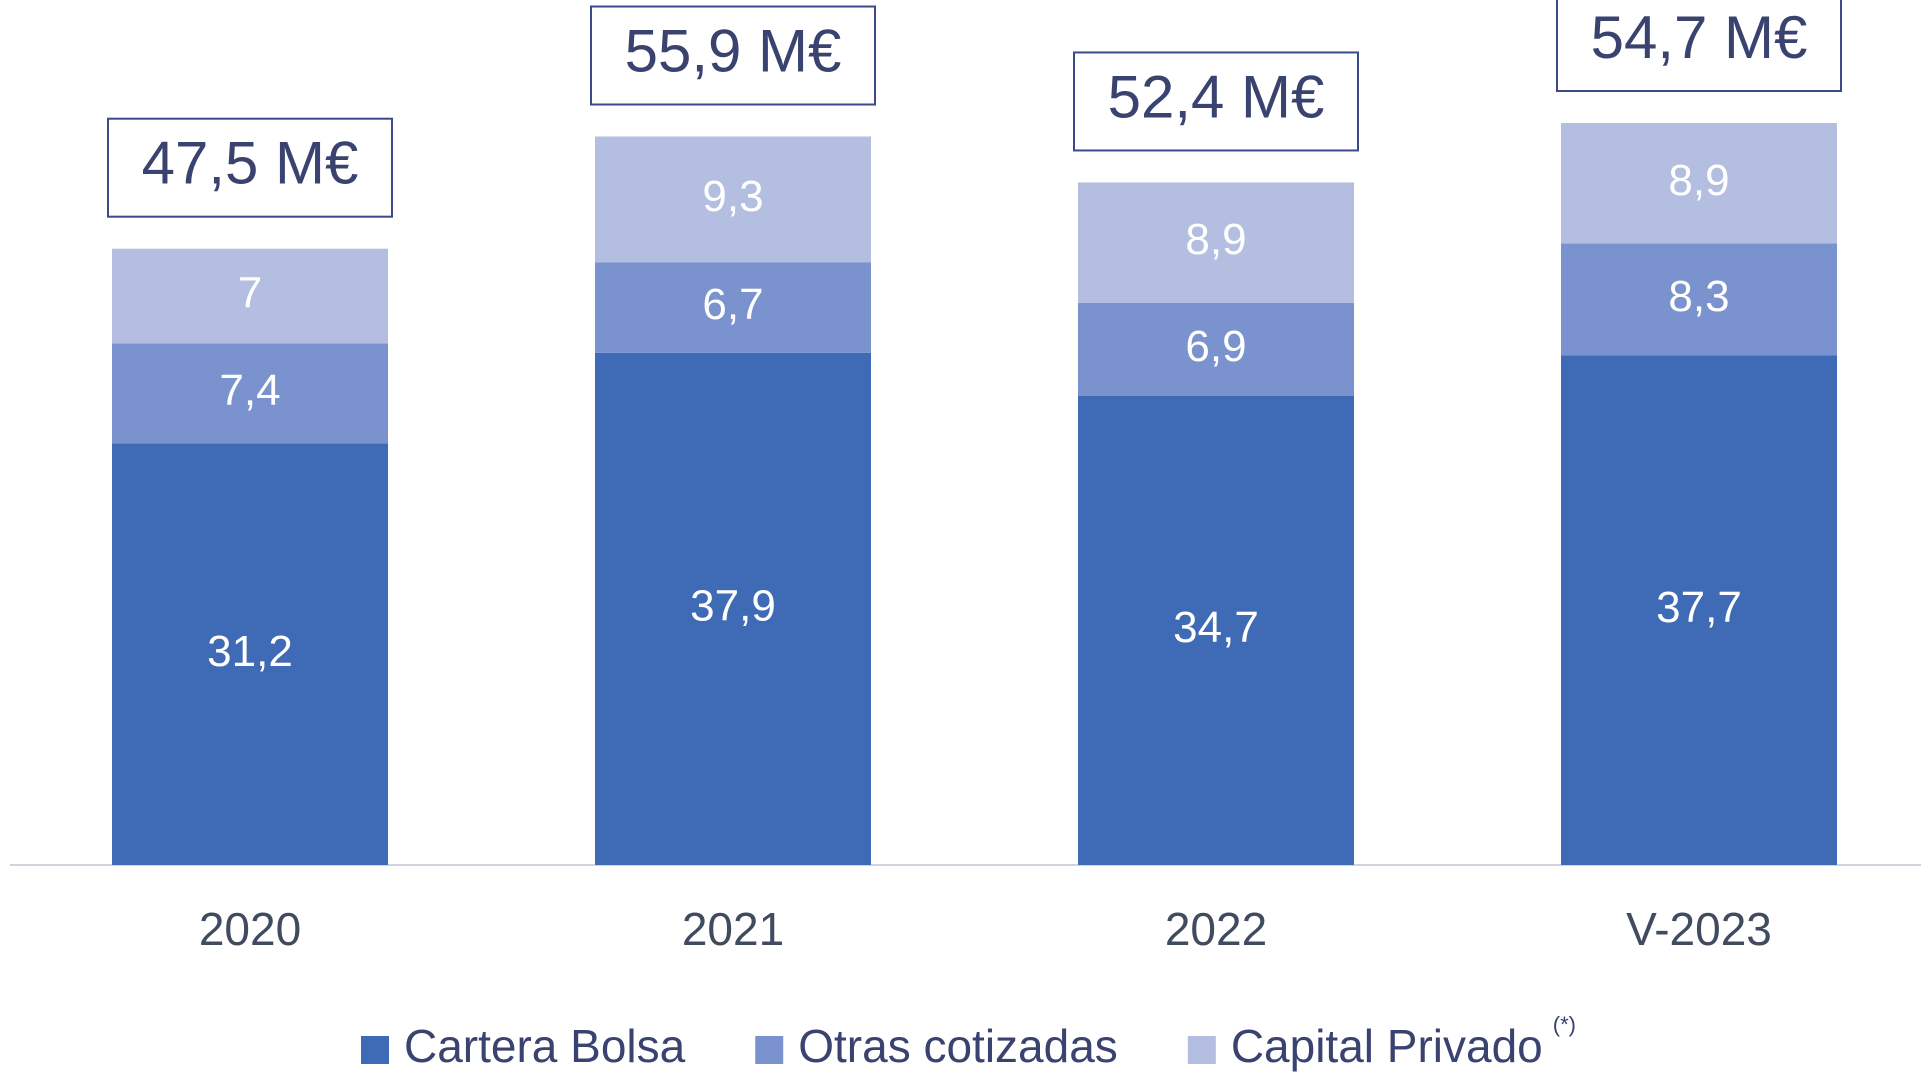 This screenshot has width=1921, height=1078. I want to click on value-label: 8,3, so click(1698, 296).